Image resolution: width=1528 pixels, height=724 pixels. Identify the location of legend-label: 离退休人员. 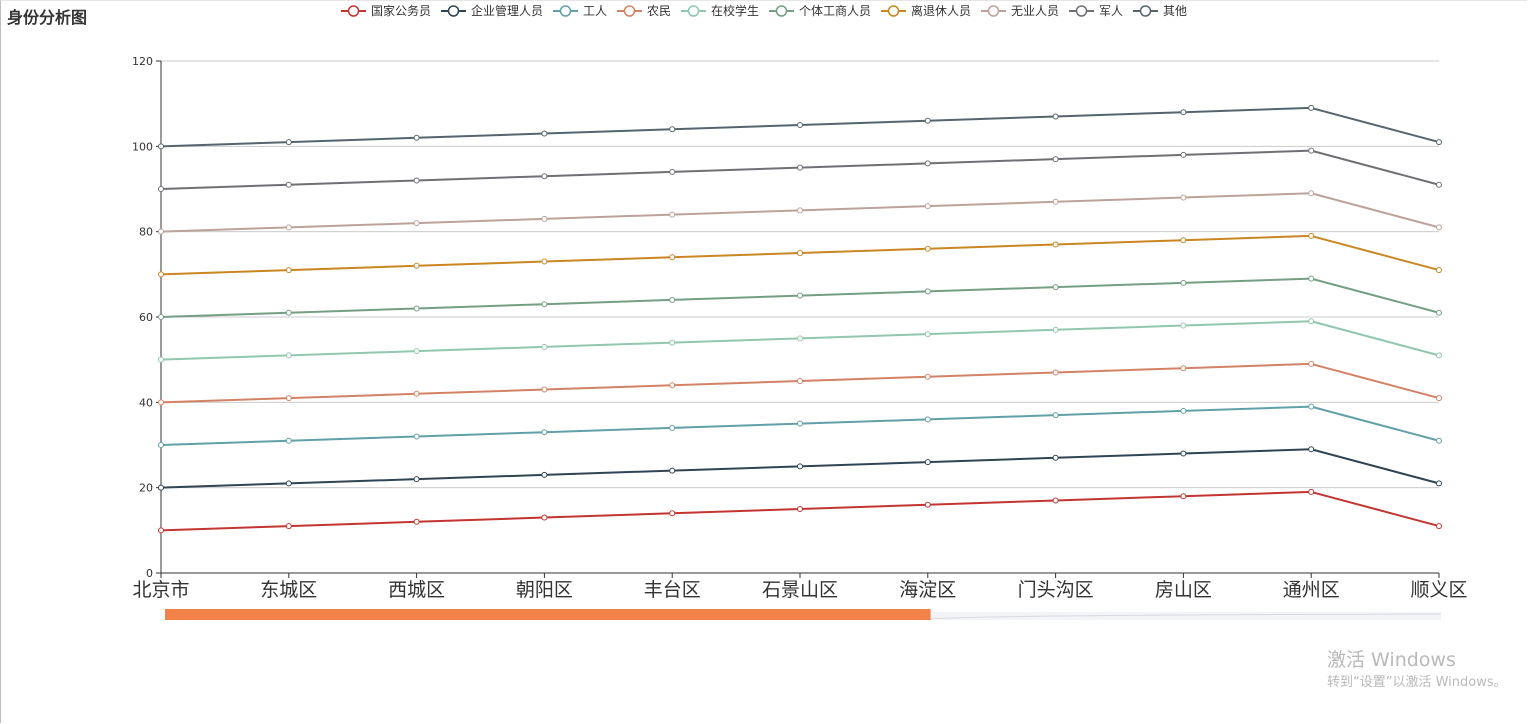
(941, 10).